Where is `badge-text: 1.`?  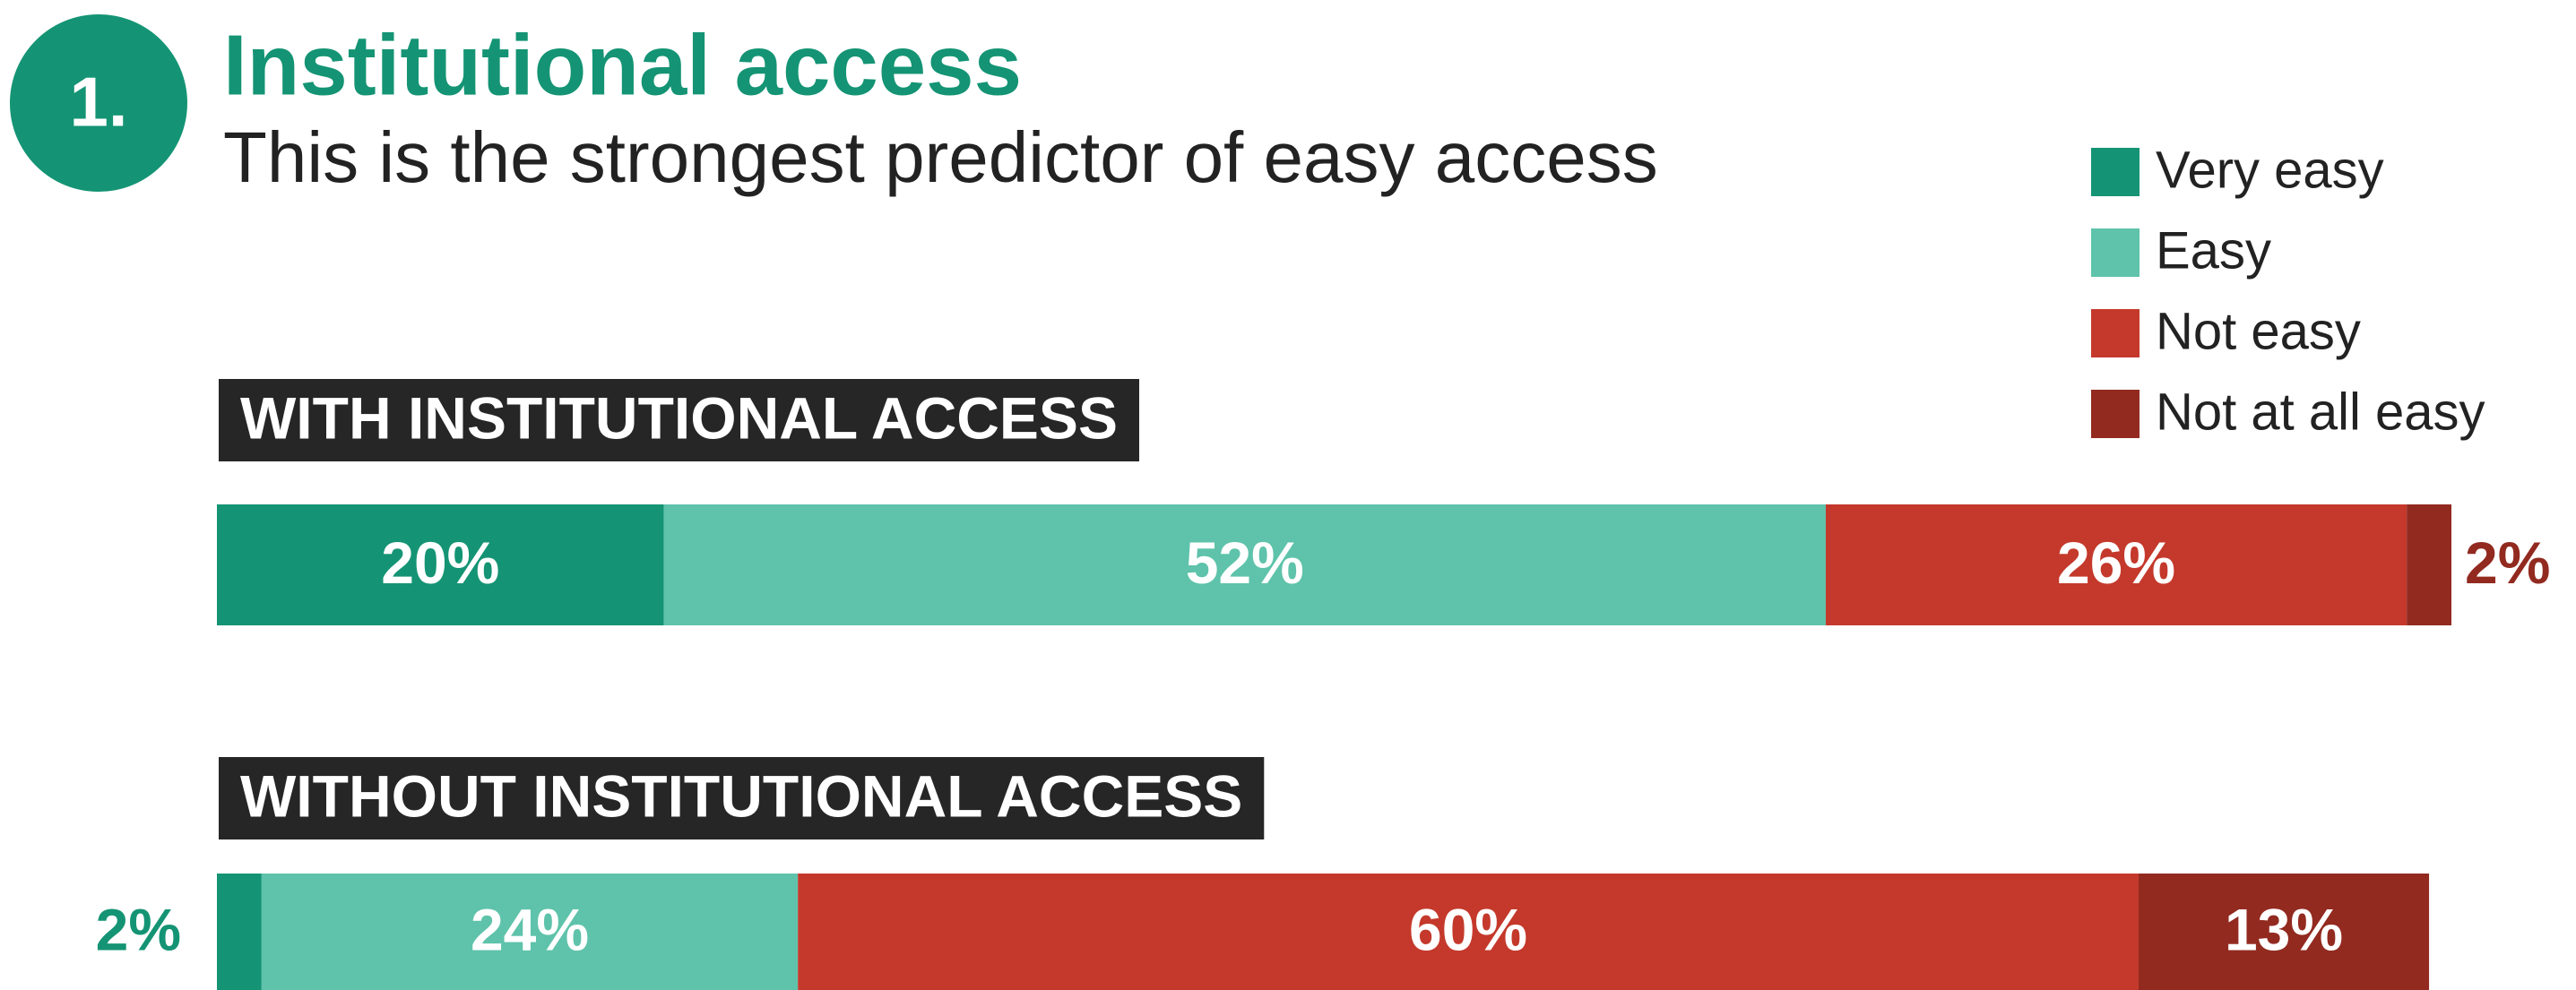 badge-text: 1. is located at coordinates (98, 102).